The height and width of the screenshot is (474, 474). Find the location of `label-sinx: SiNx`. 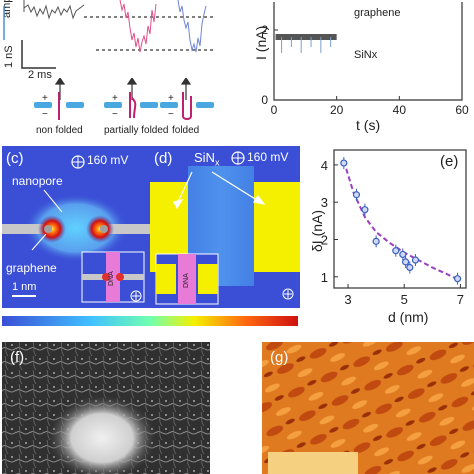

label-sinx: SiNx is located at coordinates (366, 55).